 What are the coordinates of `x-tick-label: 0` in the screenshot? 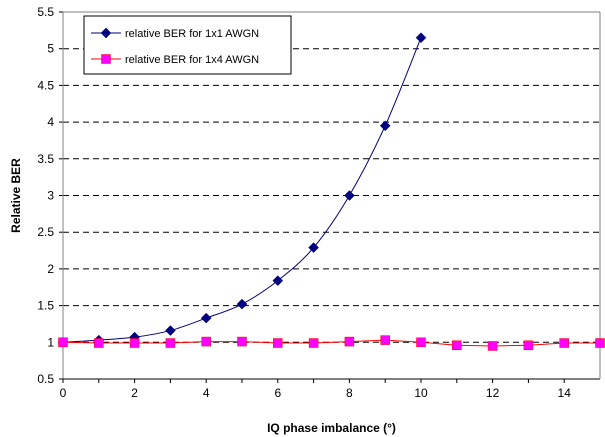 It's located at (63, 393).